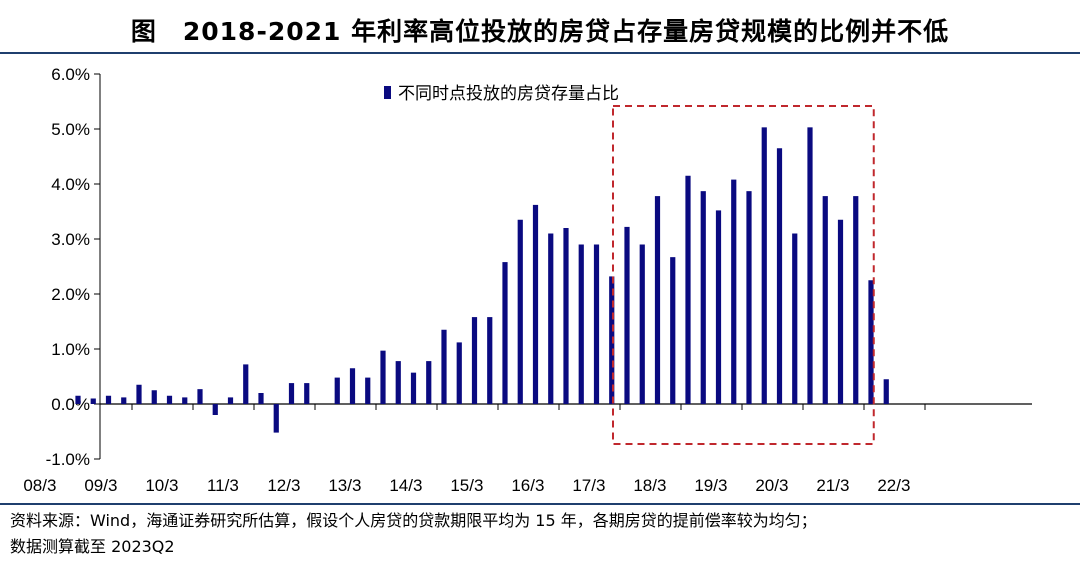 The width and height of the screenshot is (1080, 566). Describe the element at coordinates (771, 485) in the screenshot. I see `x-tick-label: 20/3` at that location.